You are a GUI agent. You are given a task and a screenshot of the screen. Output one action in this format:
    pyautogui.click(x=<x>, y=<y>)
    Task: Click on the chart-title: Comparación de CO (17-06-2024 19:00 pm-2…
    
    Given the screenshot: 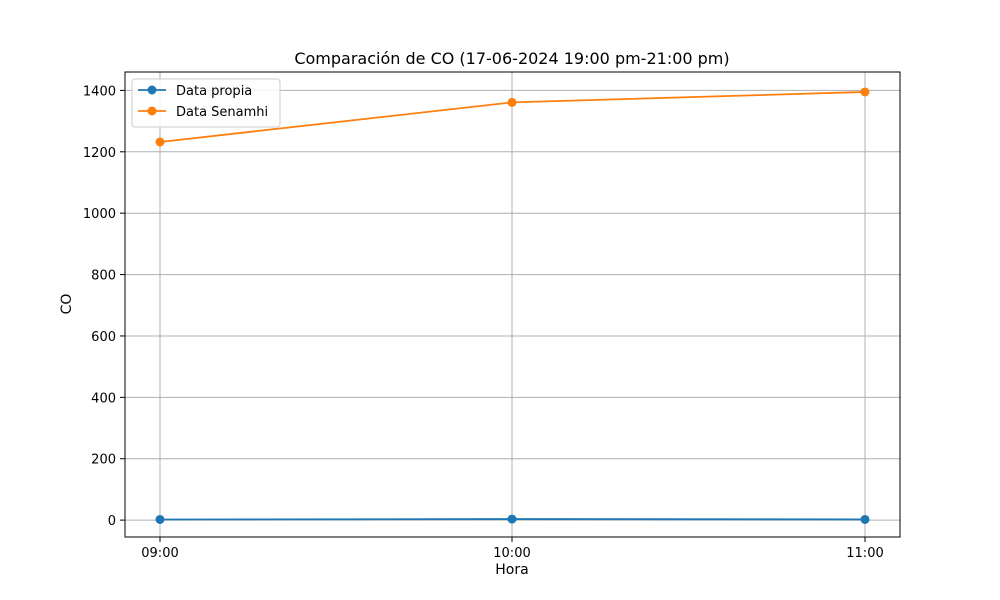 What is the action you would take?
    pyautogui.click(x=511, y=58)
    